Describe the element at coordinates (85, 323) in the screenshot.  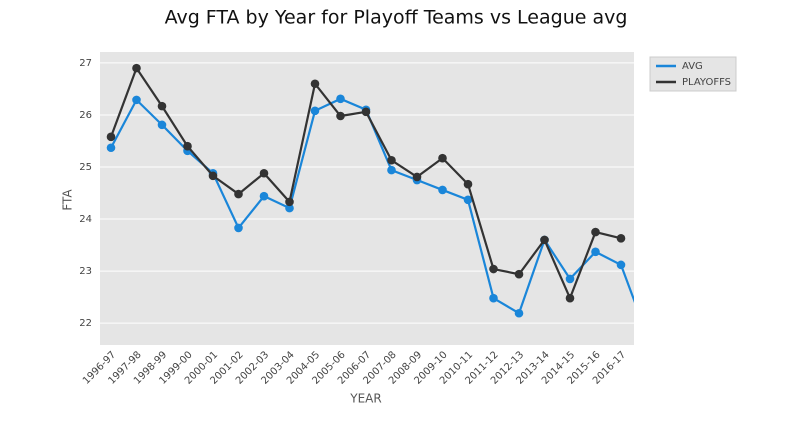
I see `y-tick-label: 22` at that location.